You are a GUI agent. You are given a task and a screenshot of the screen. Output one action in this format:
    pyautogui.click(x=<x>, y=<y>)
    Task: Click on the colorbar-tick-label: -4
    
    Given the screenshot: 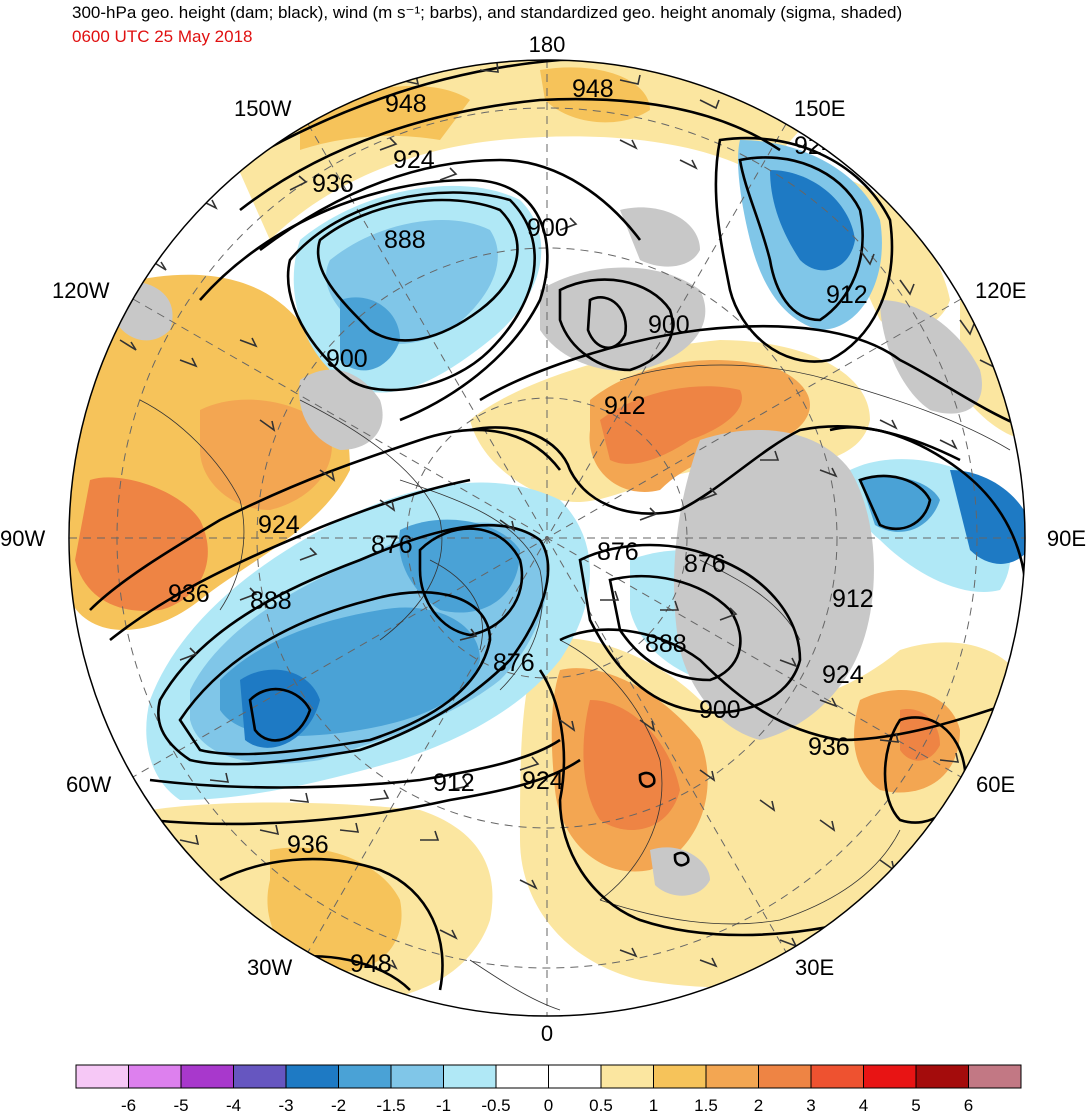 What is the action you would take?
    pyautogui.click(x=233, y=1104)
    